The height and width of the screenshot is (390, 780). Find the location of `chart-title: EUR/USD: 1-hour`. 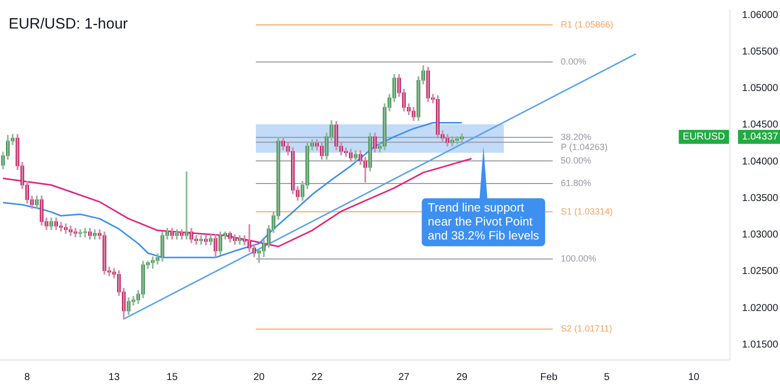

chart-title: EUR/USD: 1-hour is located at coordinates (68, 24).